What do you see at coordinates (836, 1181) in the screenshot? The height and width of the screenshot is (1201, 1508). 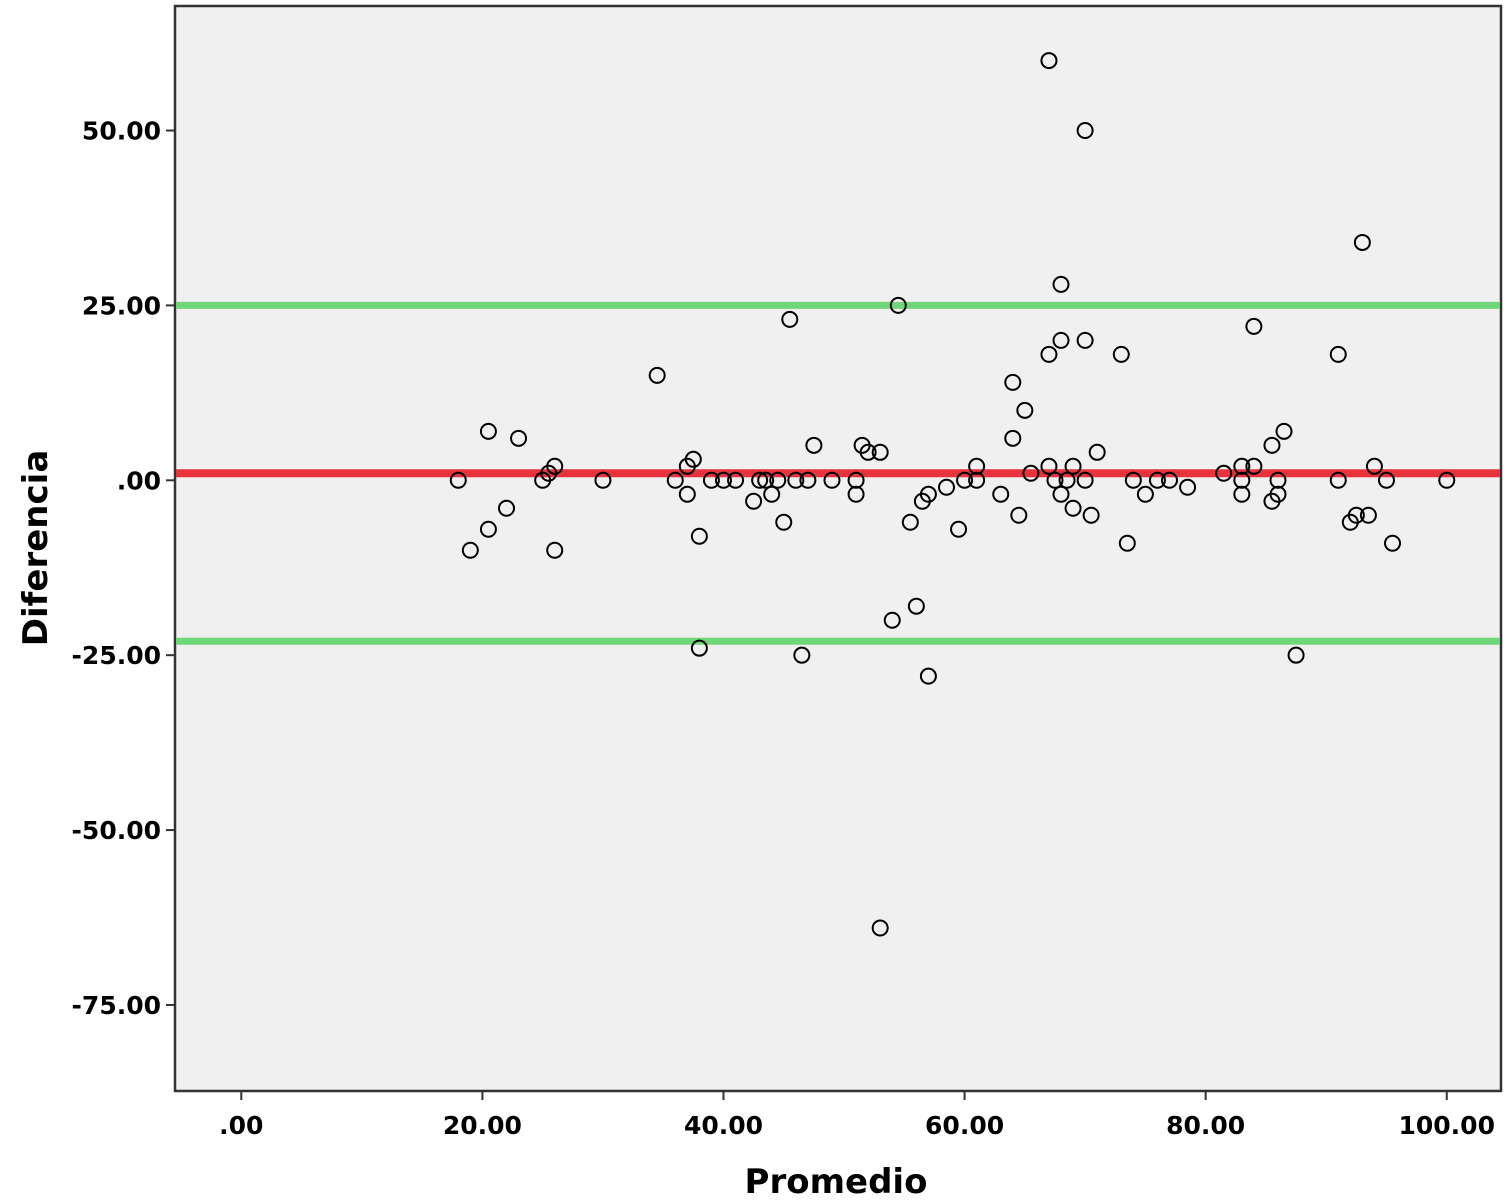 I see `x-axis-title: Promedio` at bounding box center [836, 1181].